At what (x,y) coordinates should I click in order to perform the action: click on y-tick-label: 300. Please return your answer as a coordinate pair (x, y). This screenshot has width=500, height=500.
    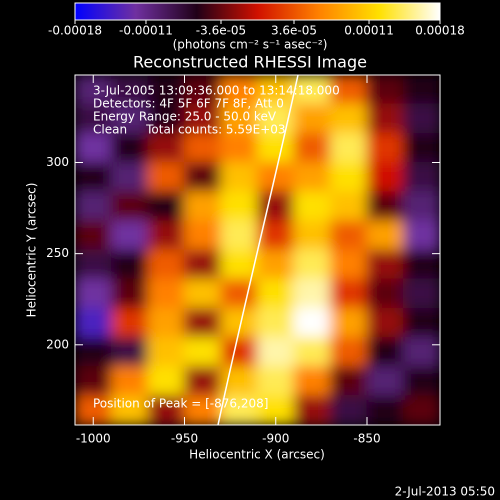
    Looking at the image, I should click on (57, 162).